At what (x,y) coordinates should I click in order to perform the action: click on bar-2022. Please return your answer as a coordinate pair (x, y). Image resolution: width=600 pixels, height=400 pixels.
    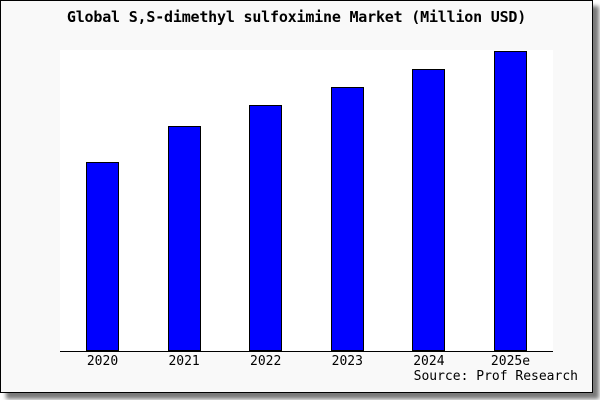
    Looking at the image, I should click on (266, 228).